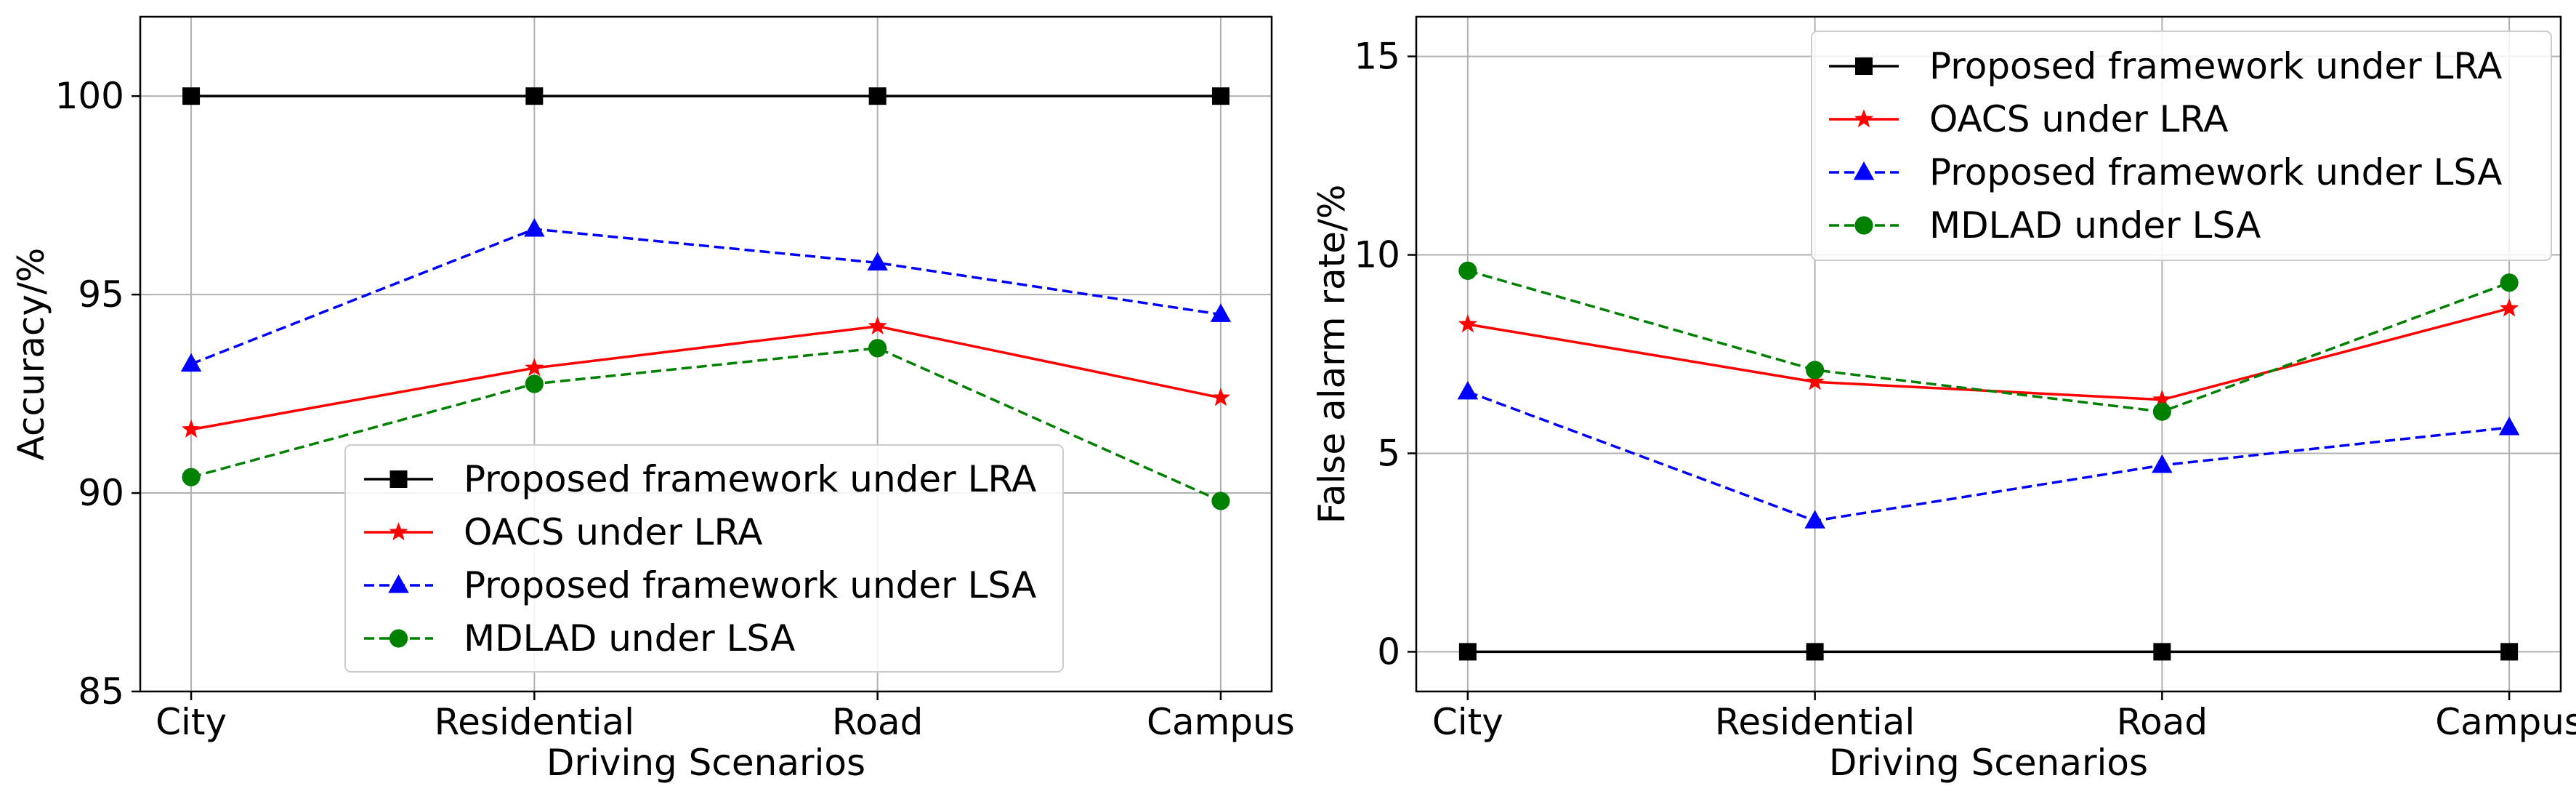 This screenshot has height=794, width=2576. Describe the element at coordinates (2509, 426) in the screenshot. I see `false-alarm-point-proposed-framework-under-lsa-campus` at that location.